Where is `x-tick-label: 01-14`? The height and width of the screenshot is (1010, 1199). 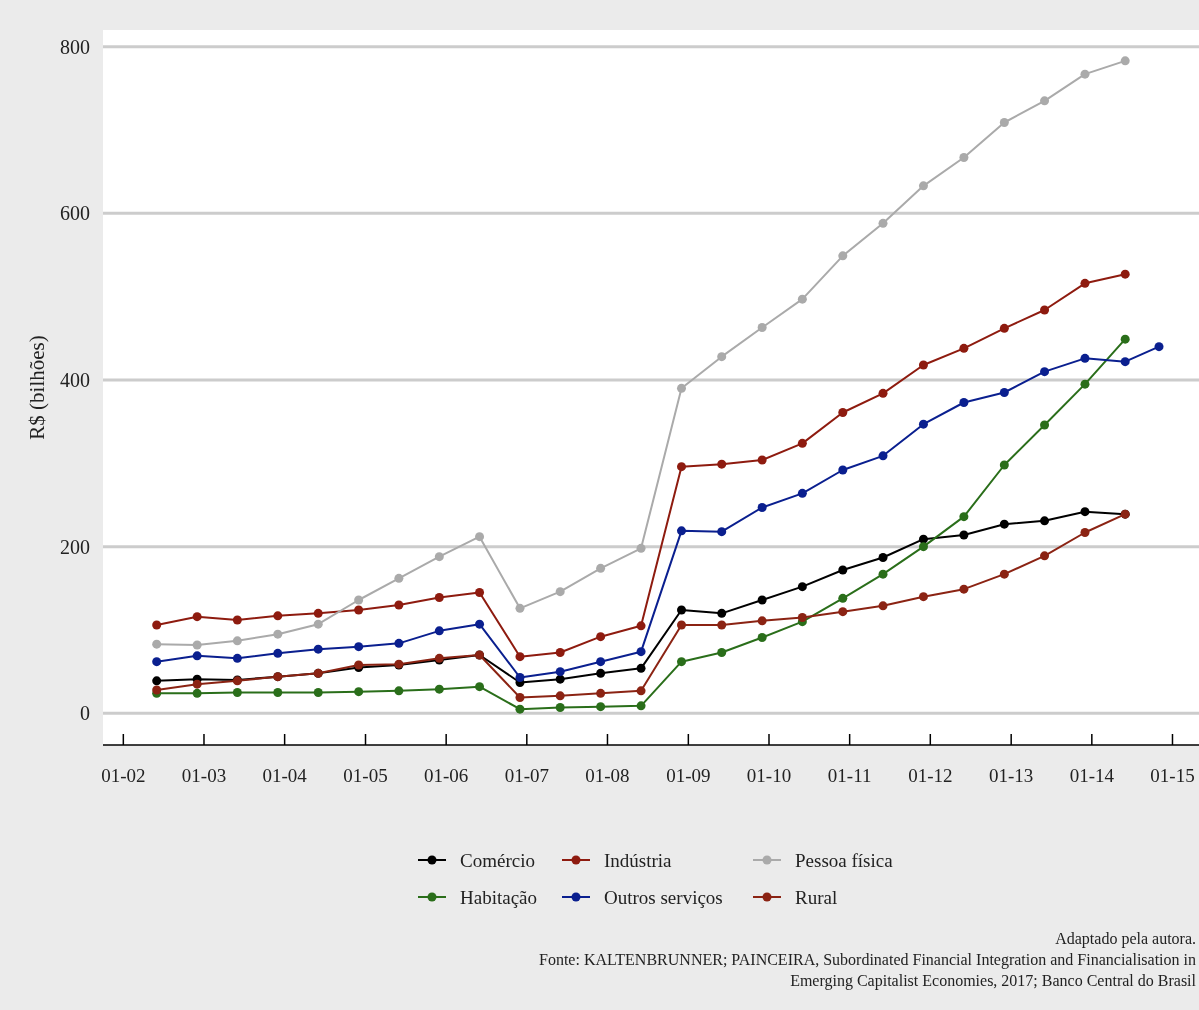
x-tick-label: 01-14 is located at coordinates (1092, 775).